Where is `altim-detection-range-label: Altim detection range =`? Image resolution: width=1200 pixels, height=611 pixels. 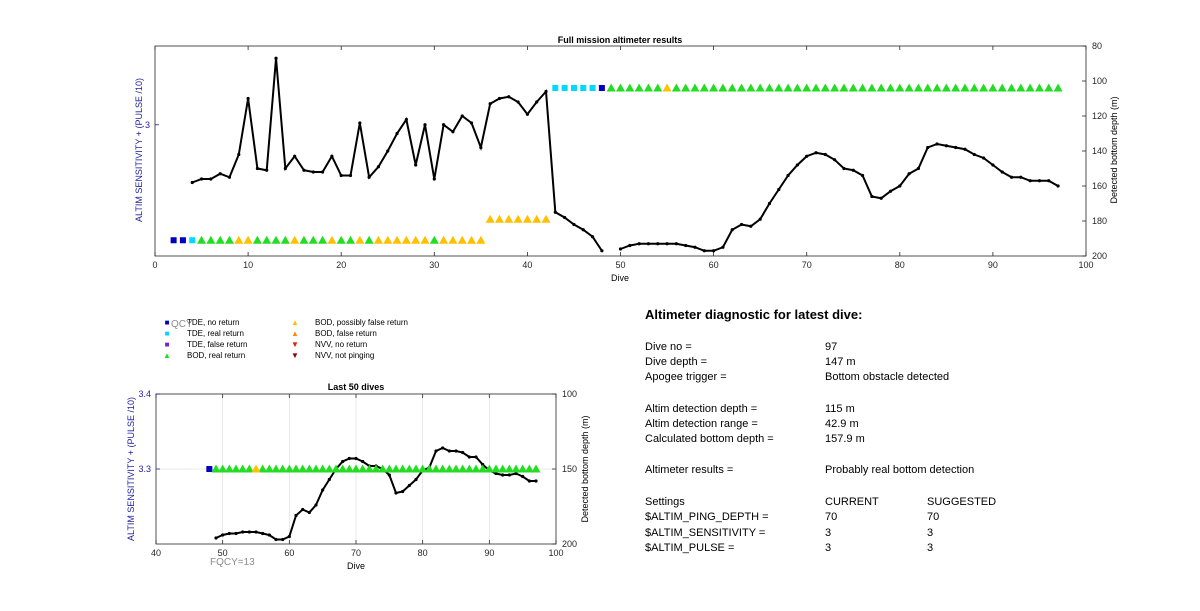 altim-detection-range-label: Altim detection range = is located at coordinates (701, 424).